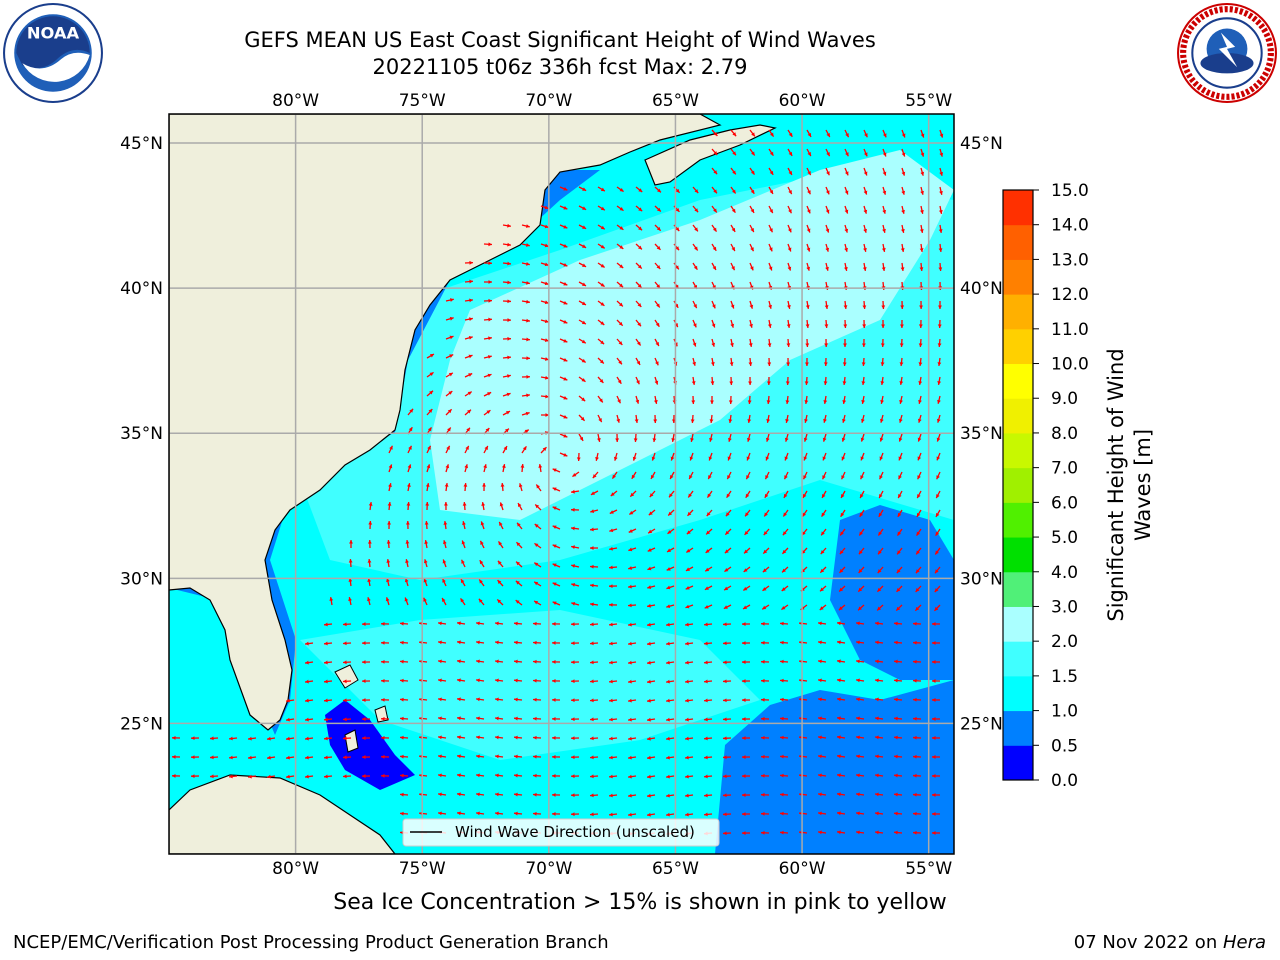  Describe the element at coordinates (1070, 330) in the screenshot. I see `colorbar-tick-label: 11.0` at that location.